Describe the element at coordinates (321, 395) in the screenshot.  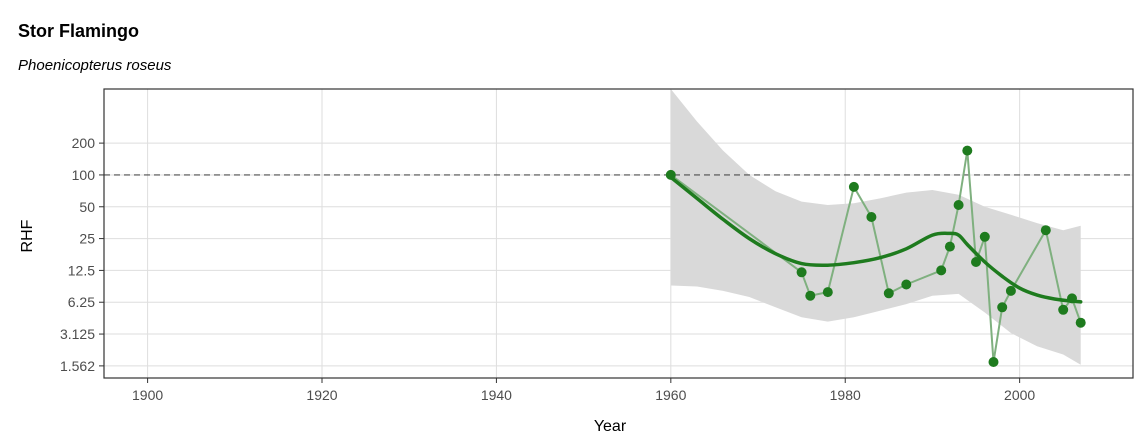
I see `x-tick-label: 1920` at that location.